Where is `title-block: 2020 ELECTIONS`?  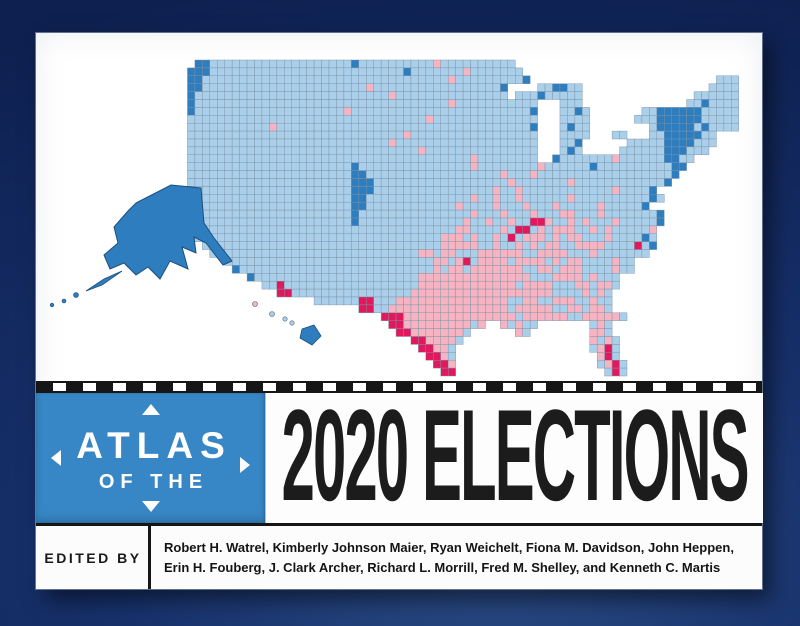 title-block: 2020 ELECTIONS is located at coordinates (514, 458).